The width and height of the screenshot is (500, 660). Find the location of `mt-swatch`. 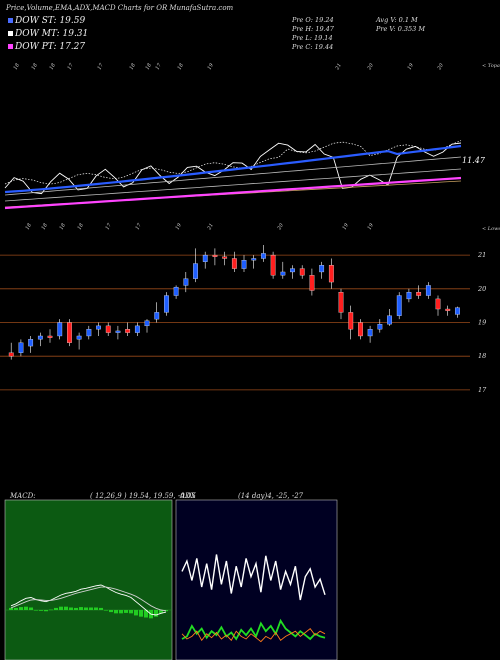

mt-swatch is located at coordinates (10, 33).